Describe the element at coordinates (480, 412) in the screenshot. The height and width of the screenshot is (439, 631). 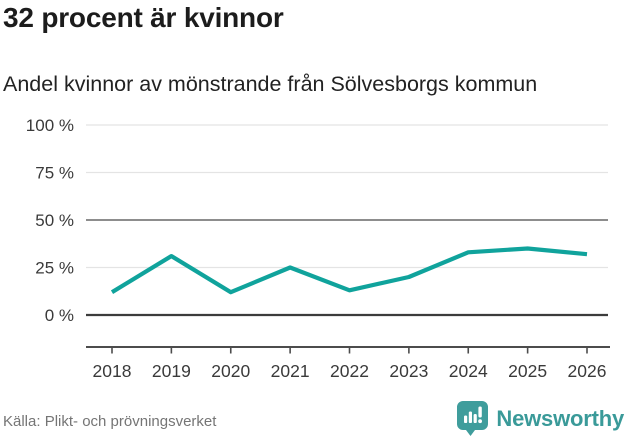
I see `exclamation-bar` at that location.